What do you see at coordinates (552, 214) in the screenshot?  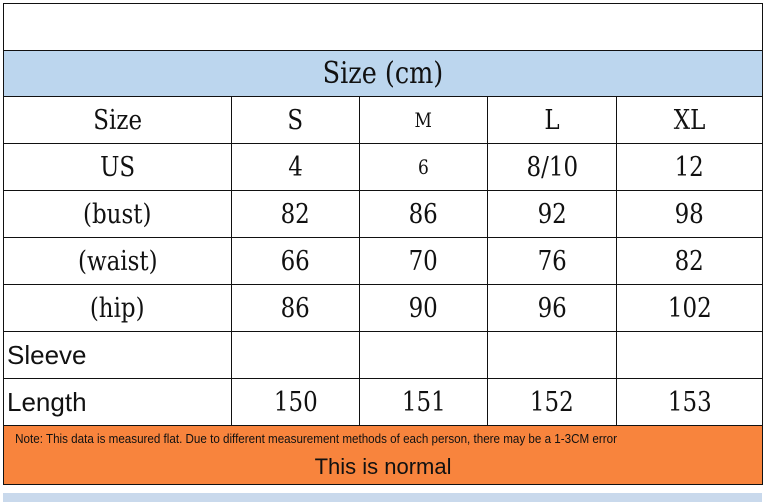 I see `cell: 92` at bounding box center [552, 214].